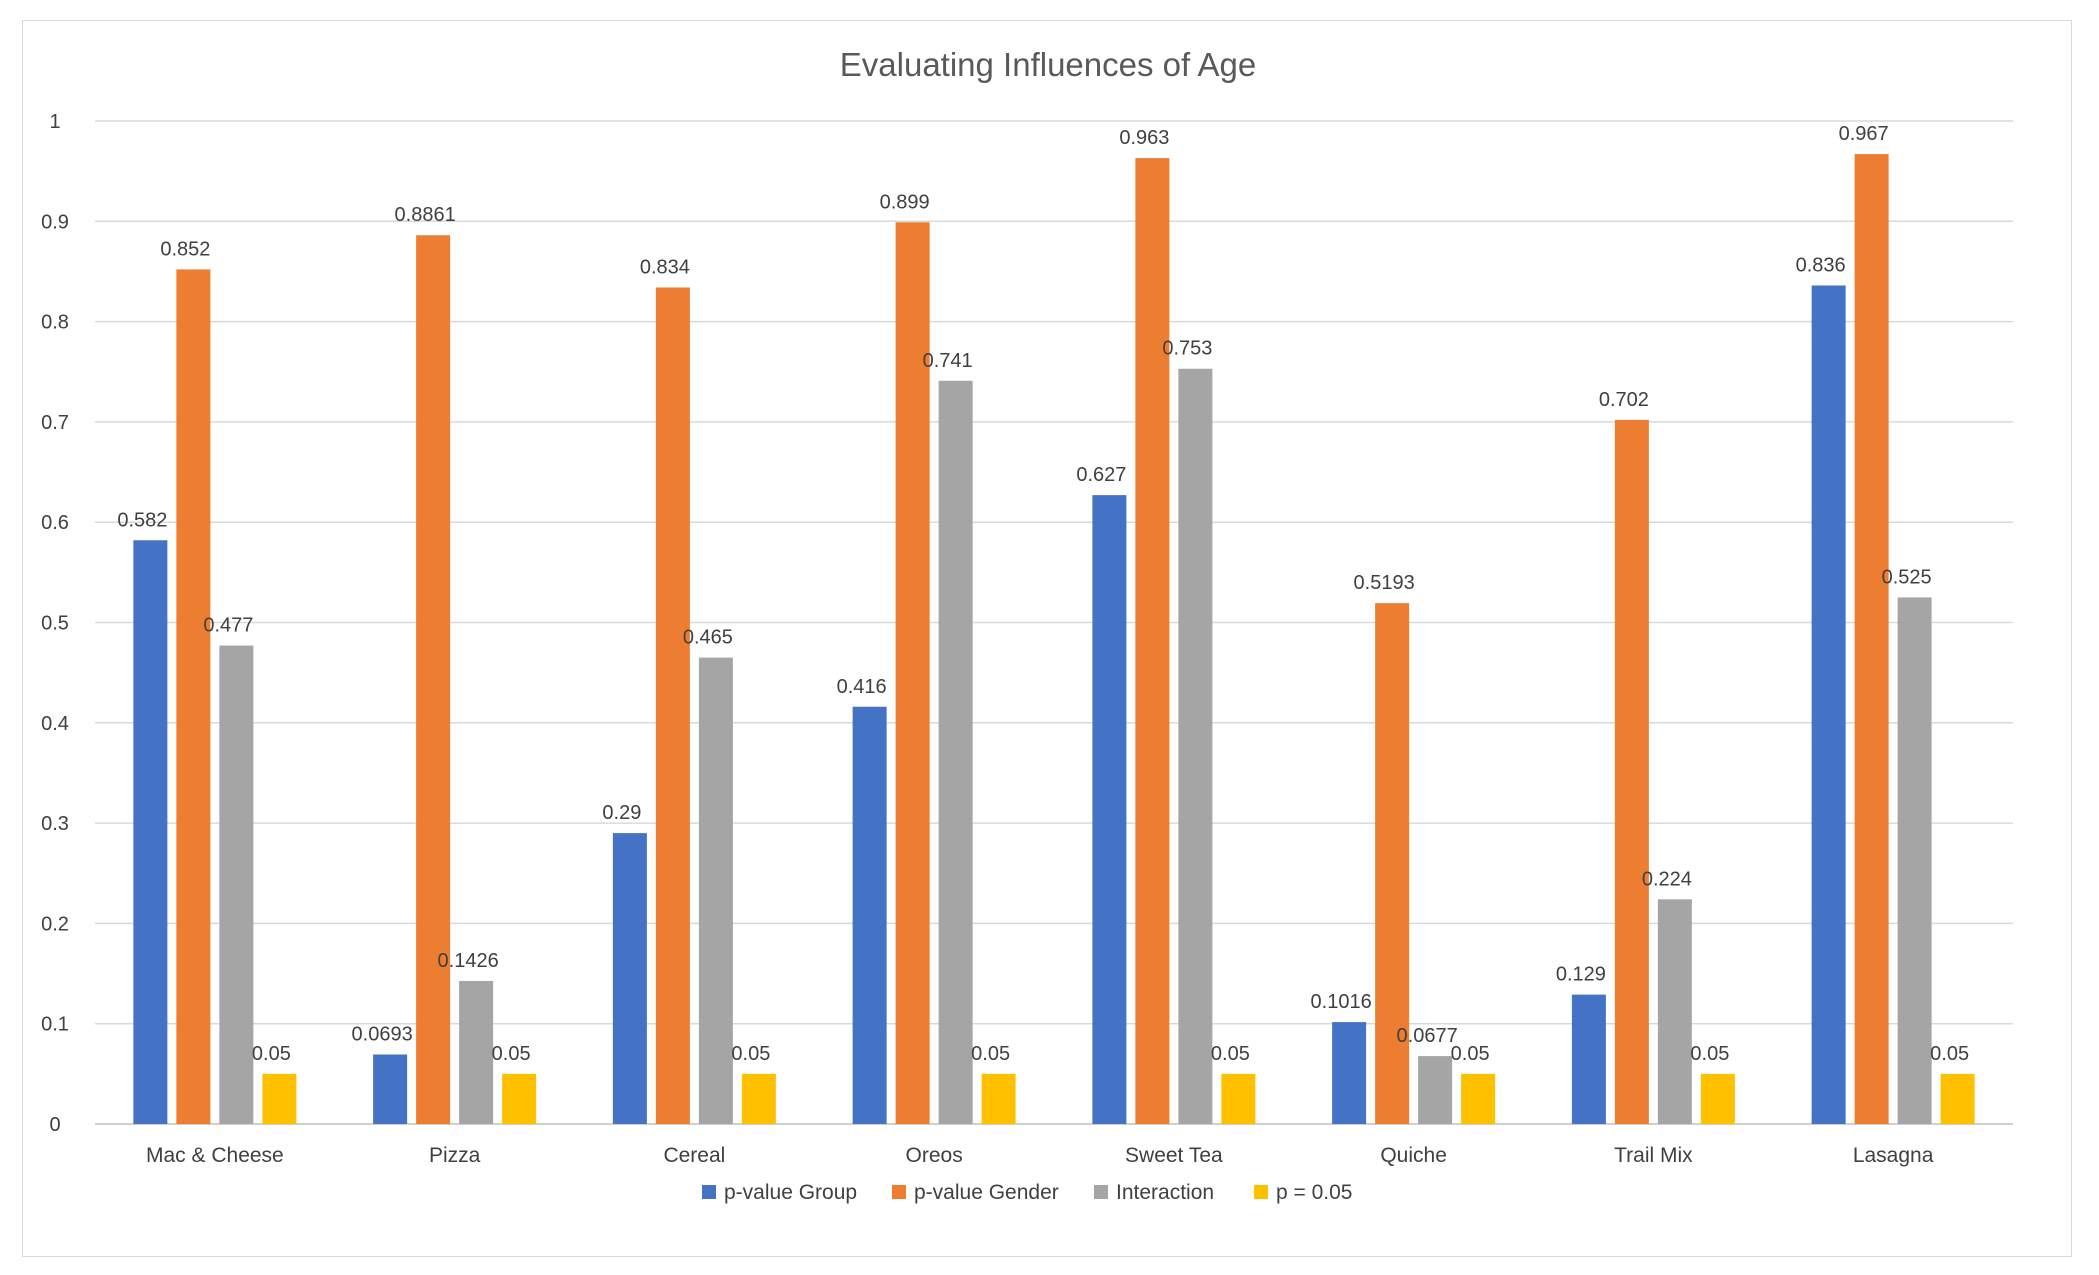 The image size is (2099, 1275). Describe the element at coordinates (425, 215) in the screenshot. I see `data-label: 0.8861` at that location.